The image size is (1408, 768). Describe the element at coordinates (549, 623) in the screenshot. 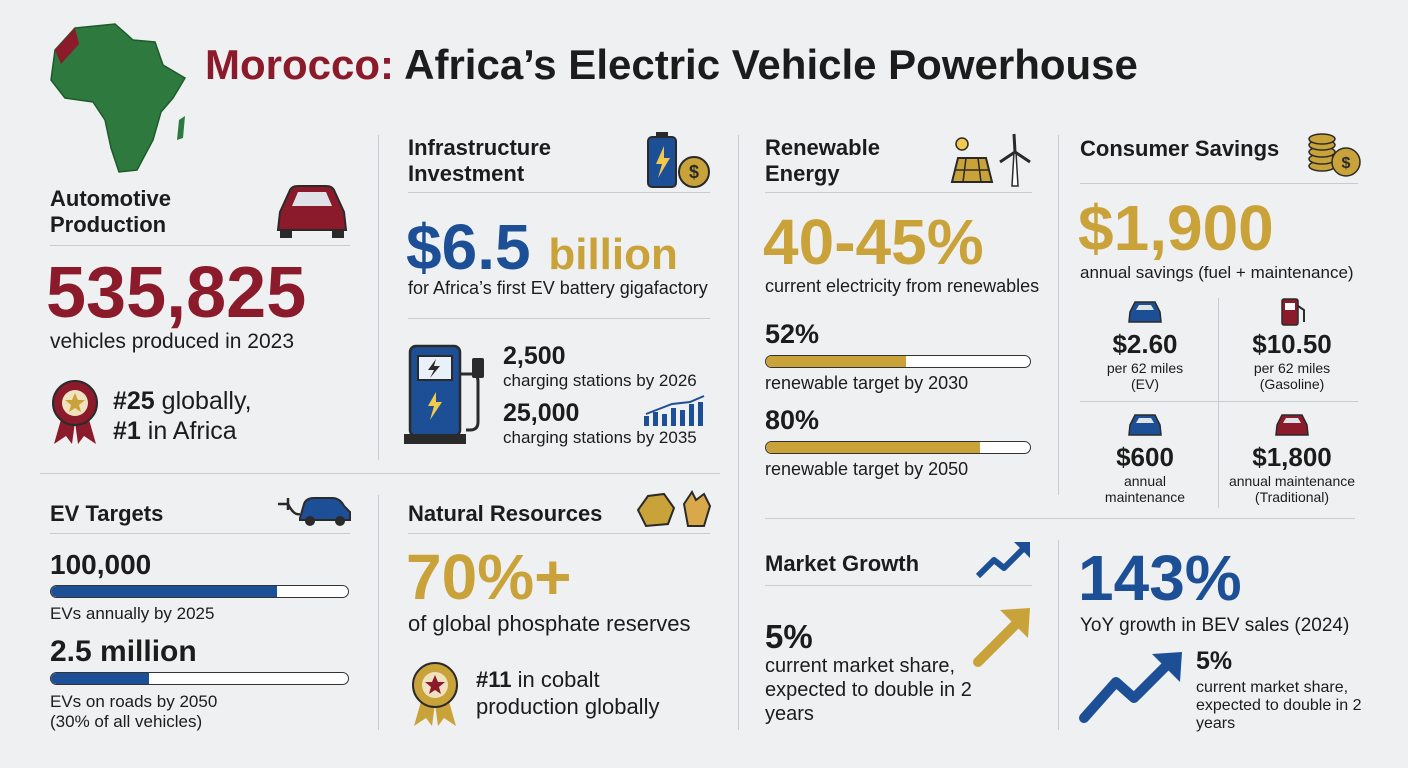

I see `caption: of global phosphate reserves` at that location.